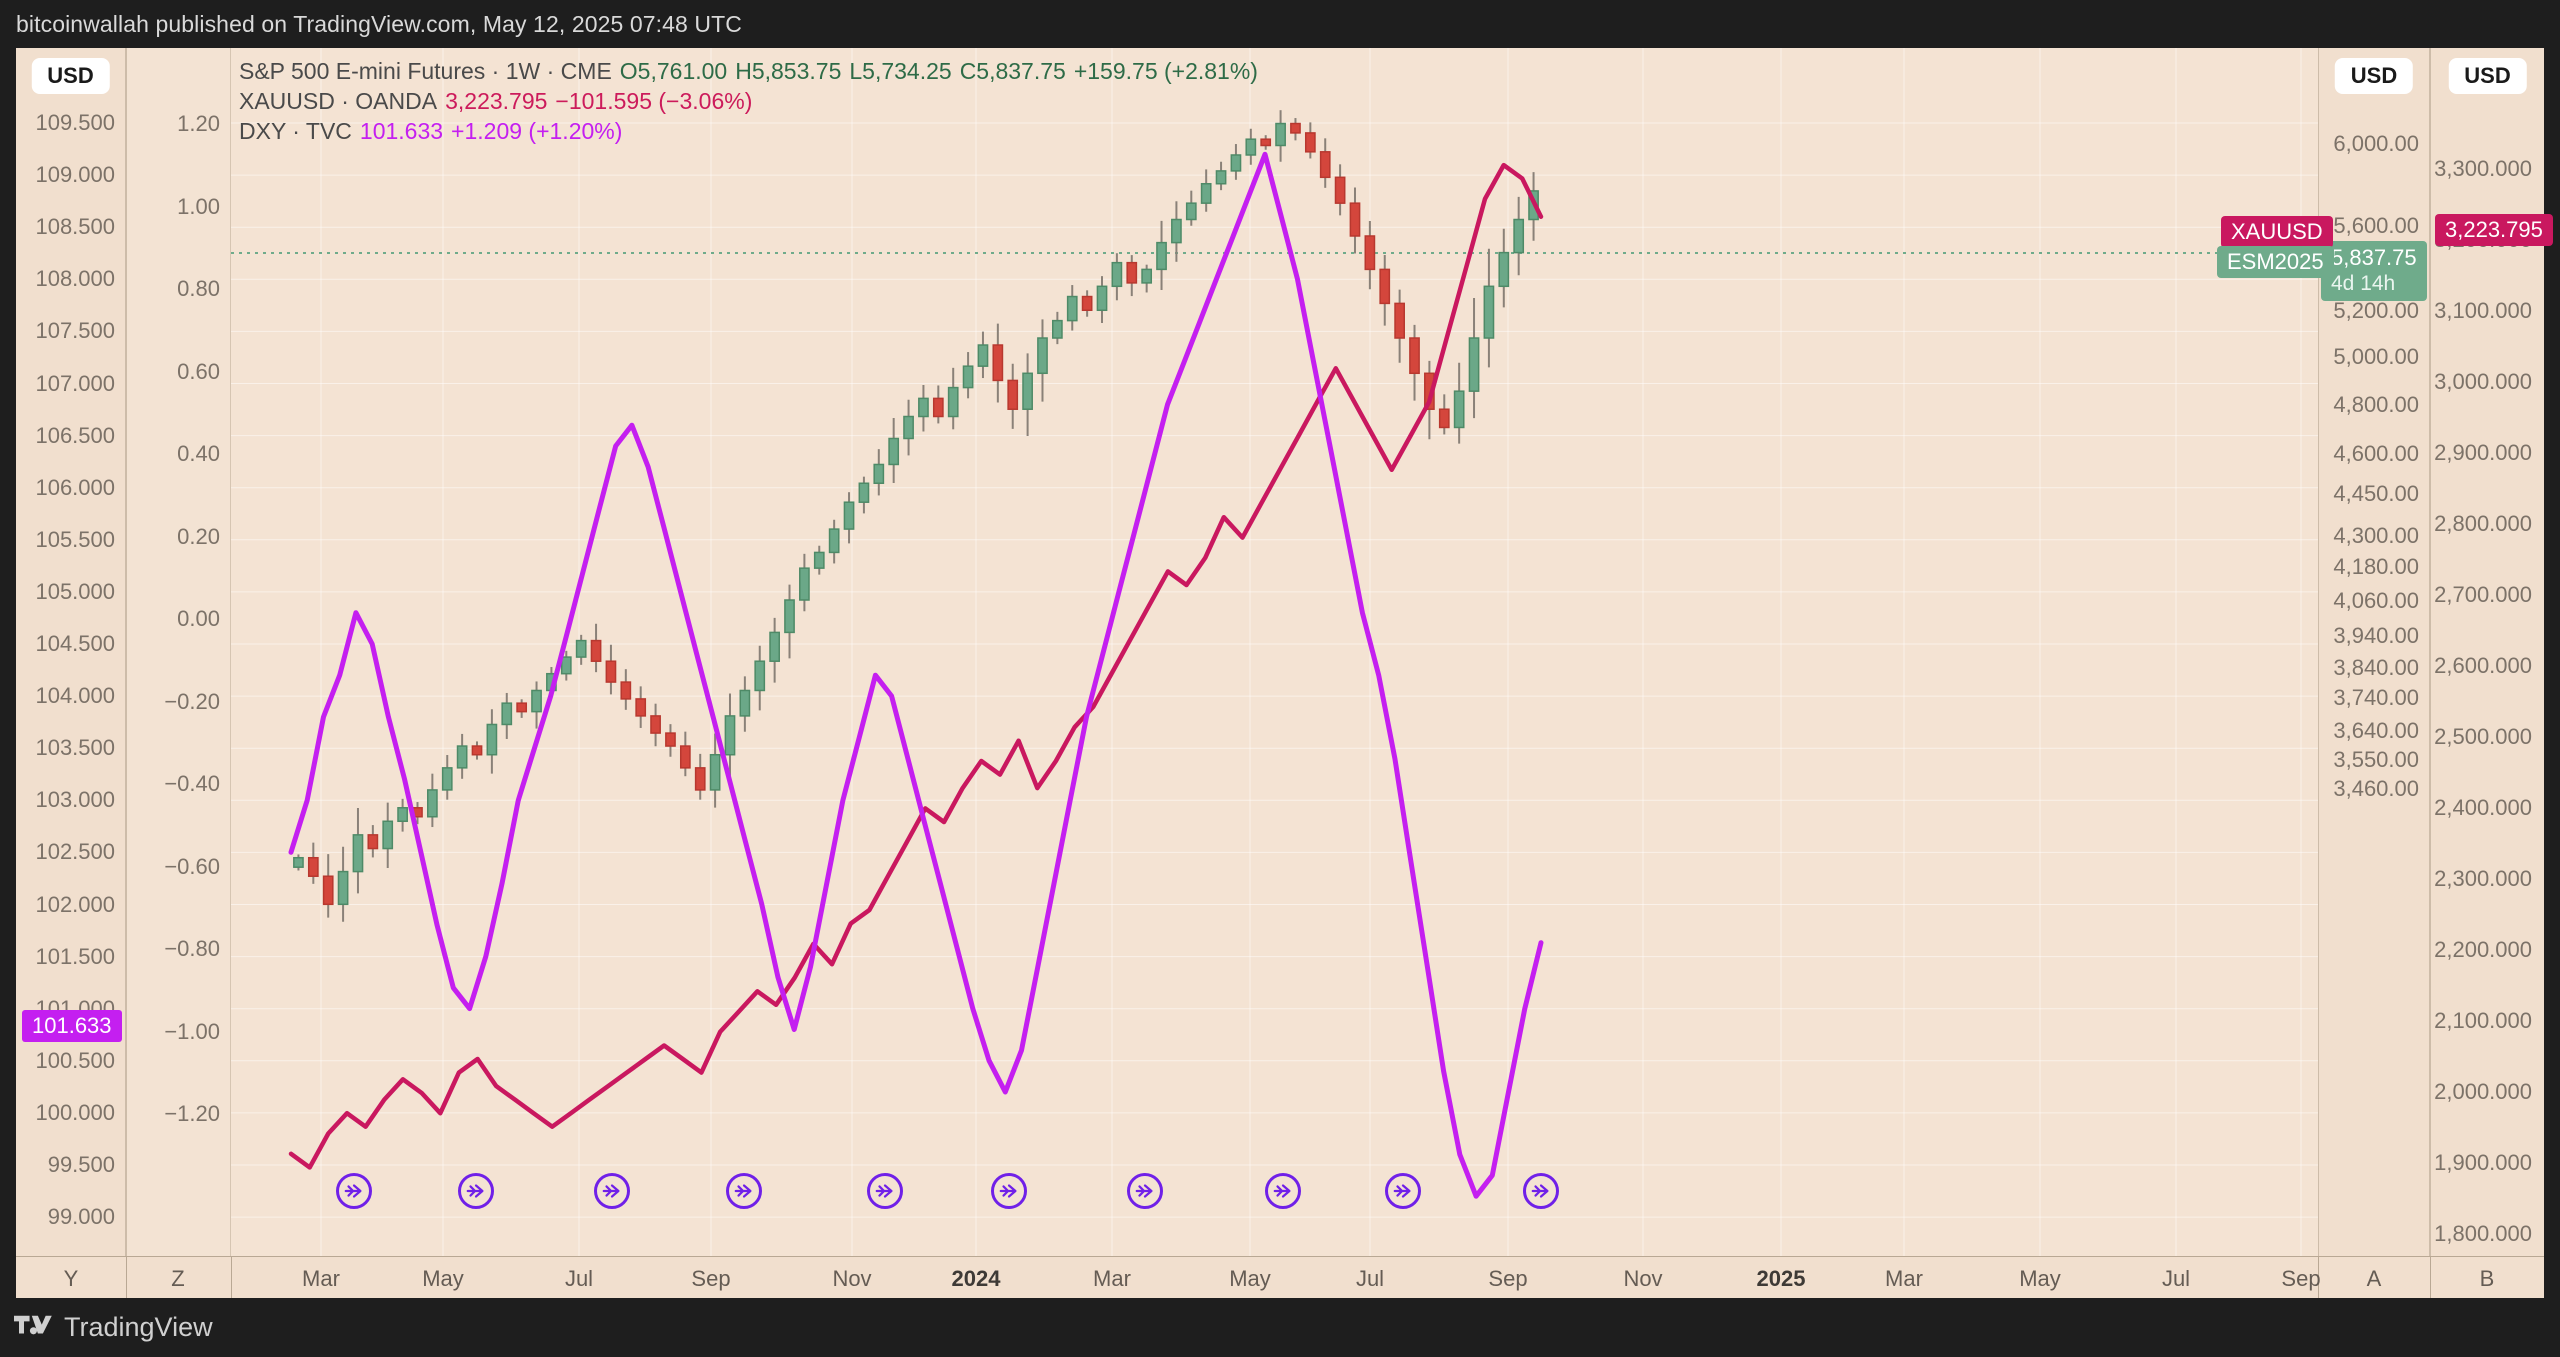 The width and height of the screenshot is (2560, 1357). Describe the element at coordinates (2483, 1091) in the screenshot. I see `axis-tick-label: 2,000.000` at that location.